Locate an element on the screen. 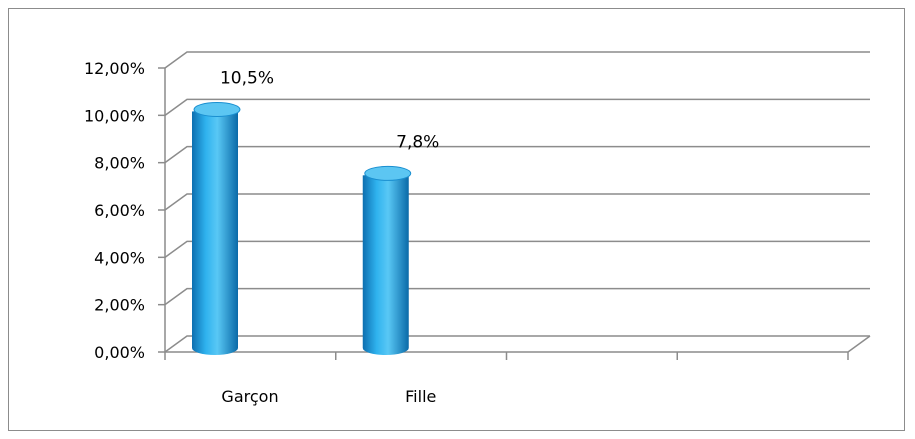 The width and height of the screenshot is (915, 439). y-tick-label: 4,00% is located at coordinates (119, 257).